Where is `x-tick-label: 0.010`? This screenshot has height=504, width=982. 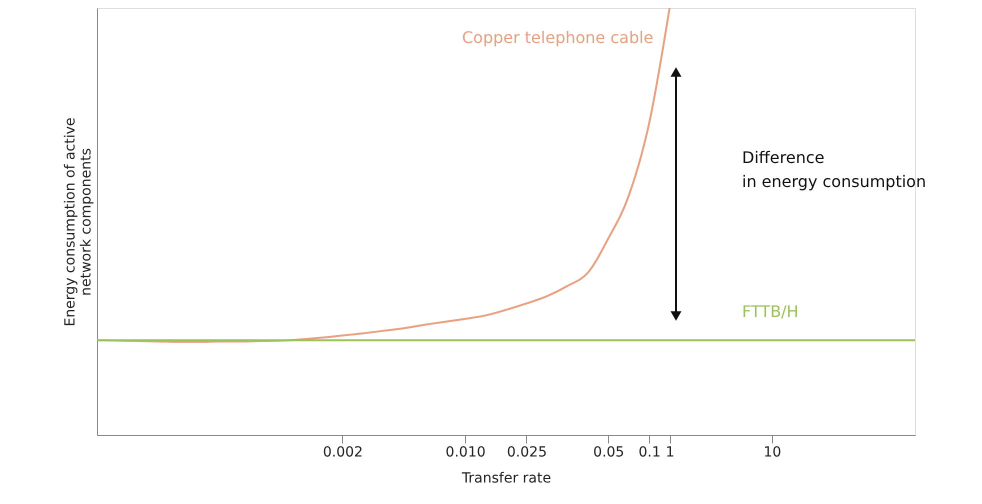
x-tick-label: 0.010 is located at coordinates (466, 452).